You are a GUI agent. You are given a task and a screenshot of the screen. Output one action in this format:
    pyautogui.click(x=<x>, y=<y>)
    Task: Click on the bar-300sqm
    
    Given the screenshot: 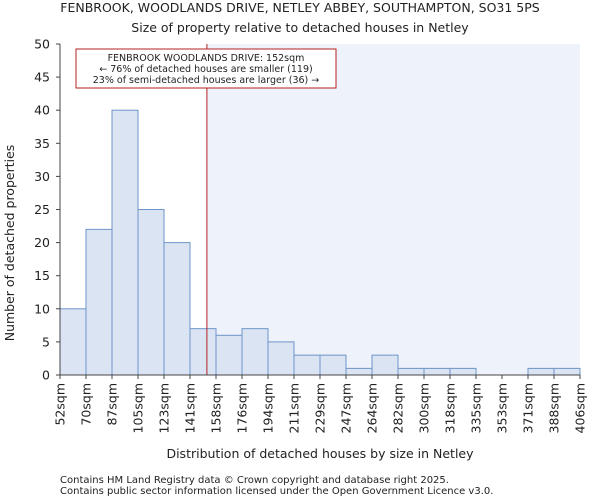 What is the action you would take?
    pyautogui.click(x=437, y=371)
    